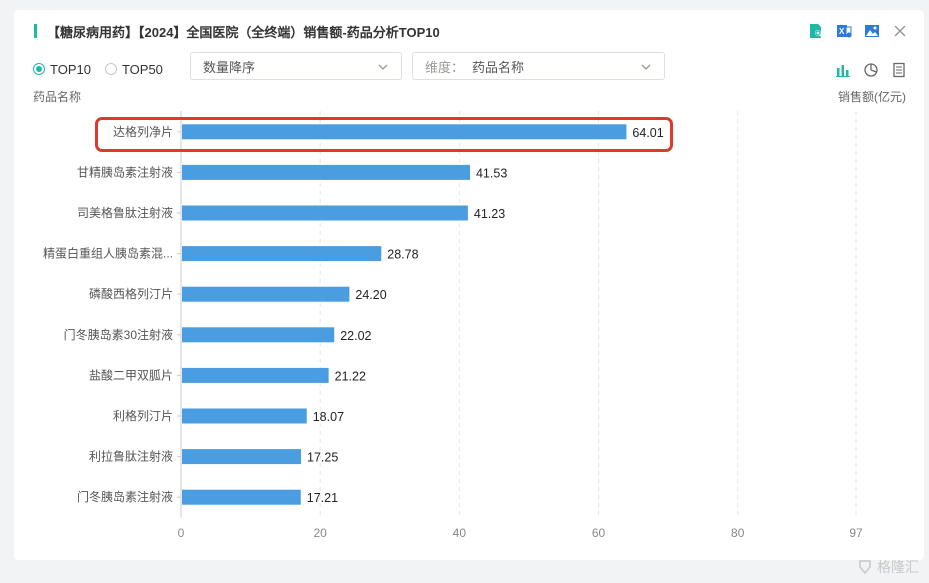 This screenshot has height=583, width=929. What do you see at coordinates (131, 374) in the screenshot?
I see `category-label: 盐酸二甲双胍片` at bounding box center [131, 374].